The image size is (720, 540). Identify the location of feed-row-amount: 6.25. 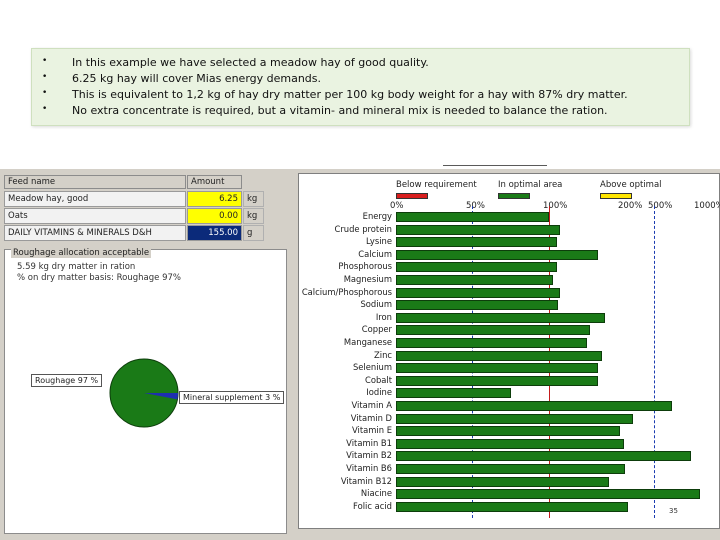
(214, 199).